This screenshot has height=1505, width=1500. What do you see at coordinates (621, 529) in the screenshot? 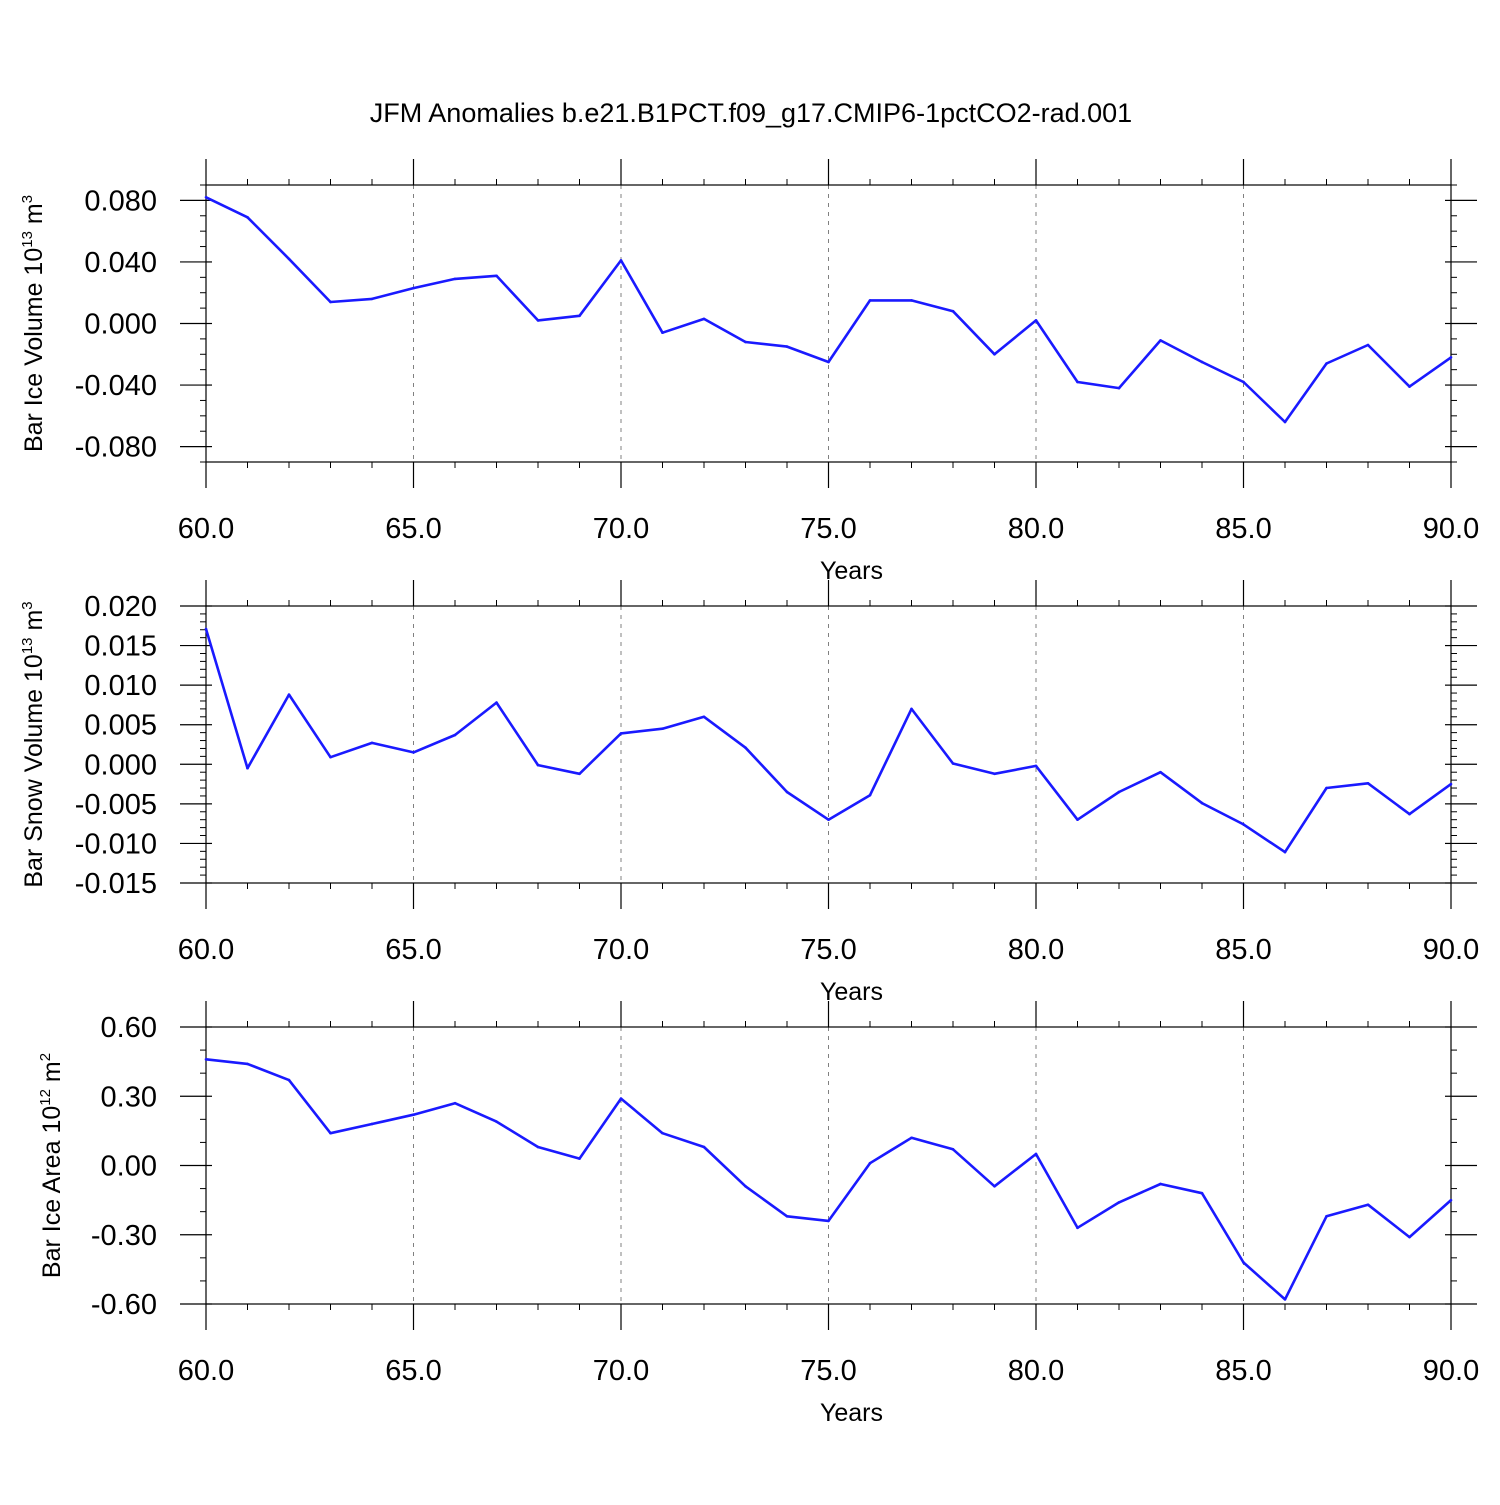
I see `x-tick-label: 70.0` at bounding box center [621, 529].